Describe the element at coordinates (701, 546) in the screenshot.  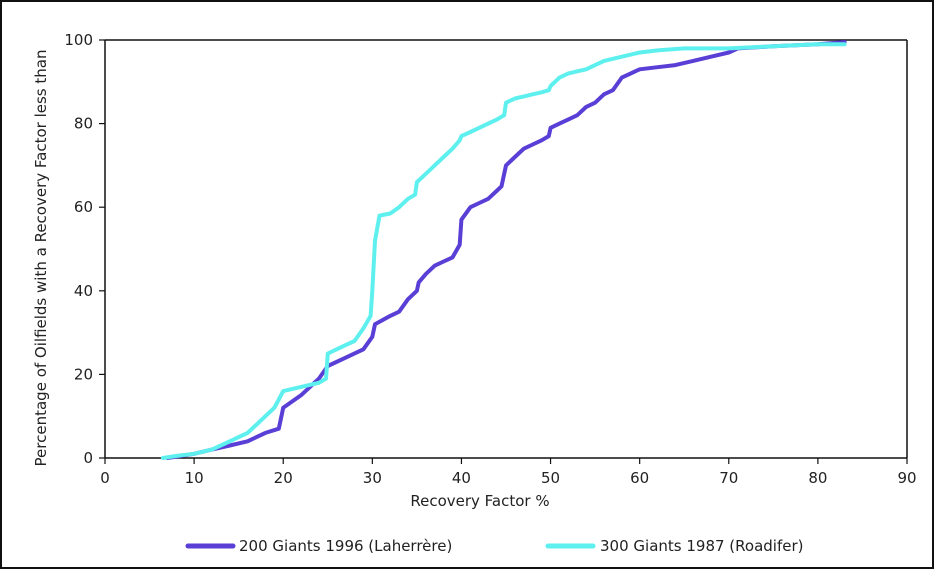
I see `legend-label-roadifer: 300 Giants 1987 (Roadifer)` at that location.